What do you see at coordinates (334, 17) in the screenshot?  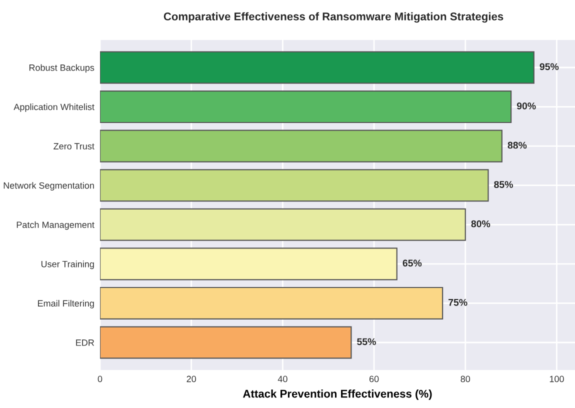 I see `chart-title: Comparative Effectiveness of Ransomware Mitigation Strategies` at bounding box center [334, 17].